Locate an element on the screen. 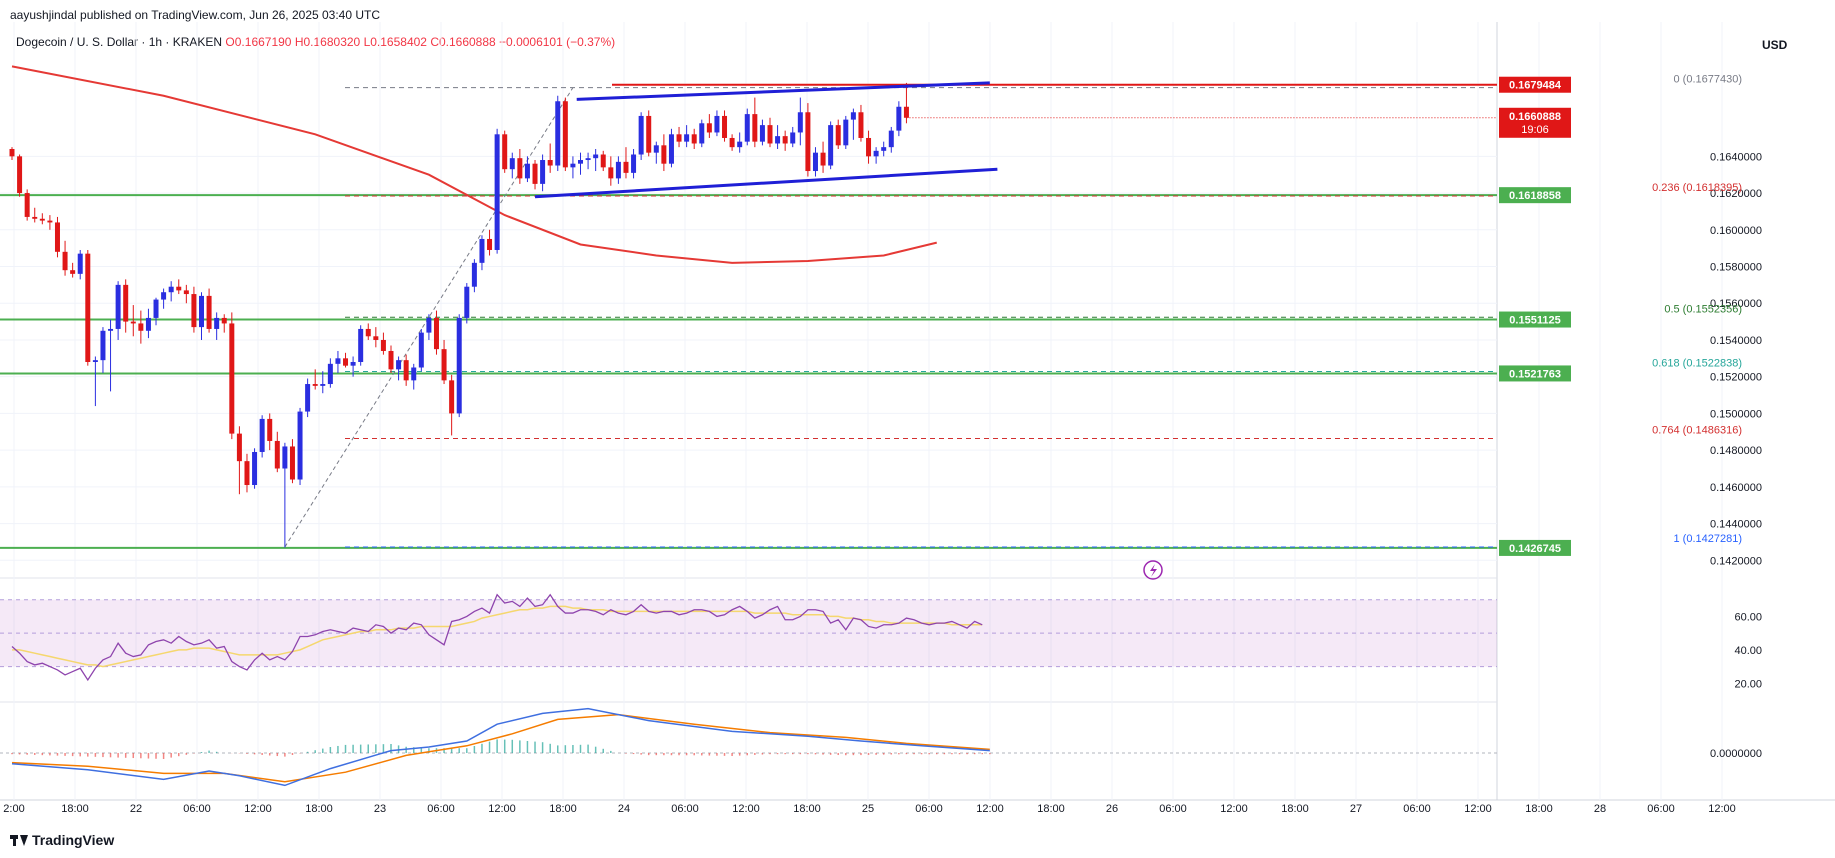 This screenshot has width=1835, height=858. symbol-name: Dogecoin / U. S. Dollar · 1h · KRAKEN is located at coordinates (119, 42).